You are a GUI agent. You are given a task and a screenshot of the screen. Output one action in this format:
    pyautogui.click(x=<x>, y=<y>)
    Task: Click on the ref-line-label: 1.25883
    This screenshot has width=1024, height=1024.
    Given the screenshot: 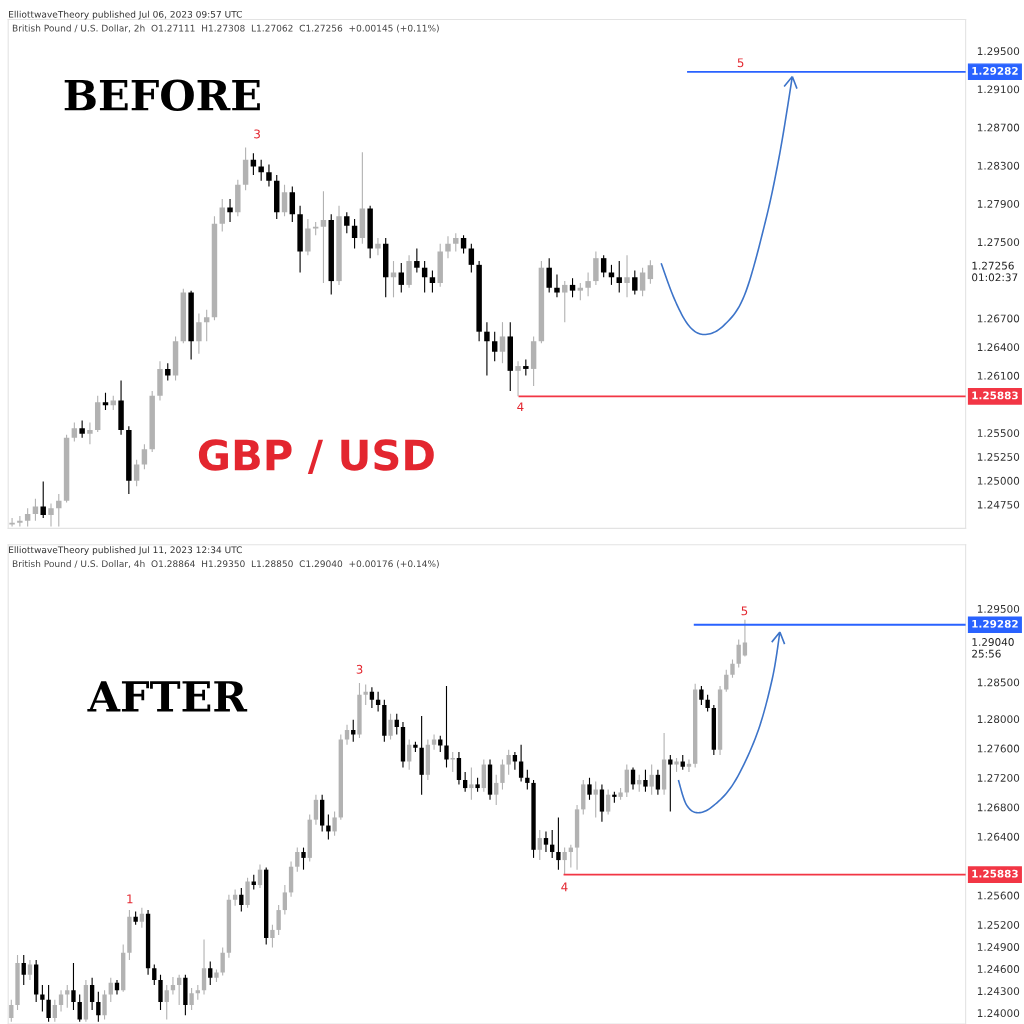 What is the action you would take?
    pyautogui.click(x=995, y=395)
    